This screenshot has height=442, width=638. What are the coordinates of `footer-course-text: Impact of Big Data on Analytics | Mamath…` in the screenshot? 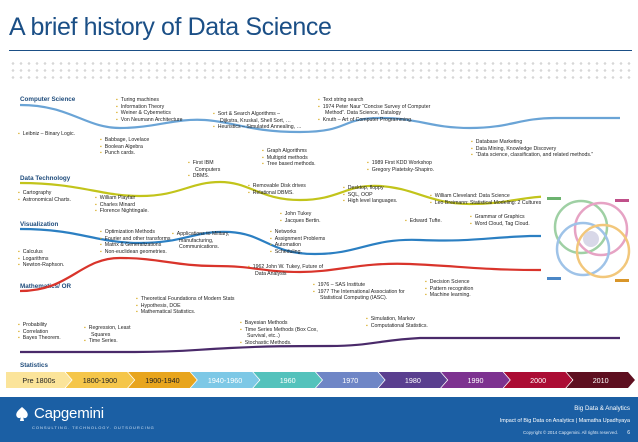 It's located at (564, 421).